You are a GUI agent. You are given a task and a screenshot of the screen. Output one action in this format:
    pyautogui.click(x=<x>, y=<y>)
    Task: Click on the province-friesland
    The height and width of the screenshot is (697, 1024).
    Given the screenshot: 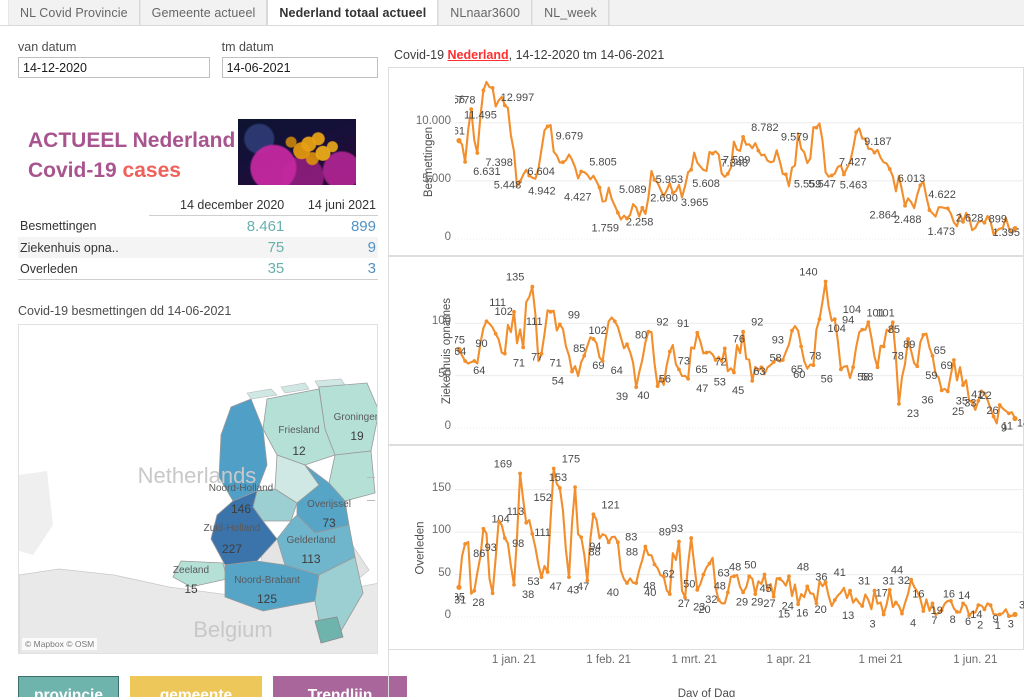 What is the action you would take?
    pyautogui.click(x=299, y=427)
    